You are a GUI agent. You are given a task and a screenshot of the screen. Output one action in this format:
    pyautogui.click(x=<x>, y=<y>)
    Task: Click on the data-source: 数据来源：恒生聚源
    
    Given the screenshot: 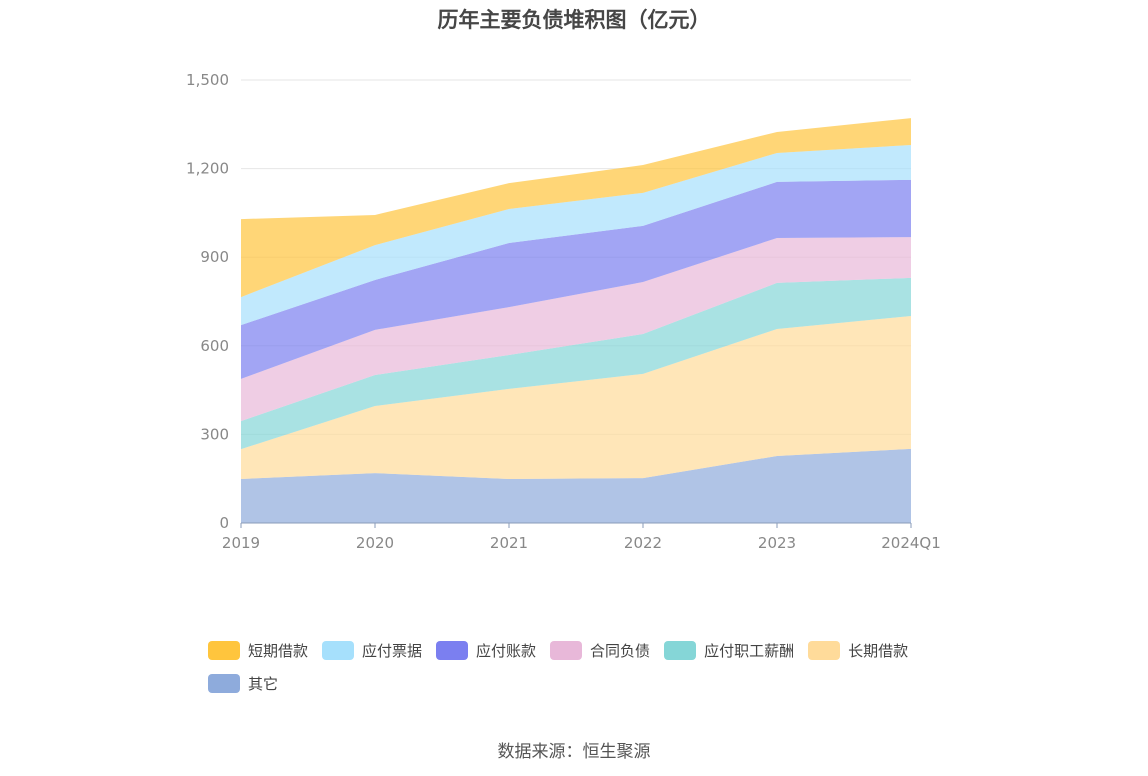 What is the action you would take?
    pyautogui.click(x=574, y=752)
    